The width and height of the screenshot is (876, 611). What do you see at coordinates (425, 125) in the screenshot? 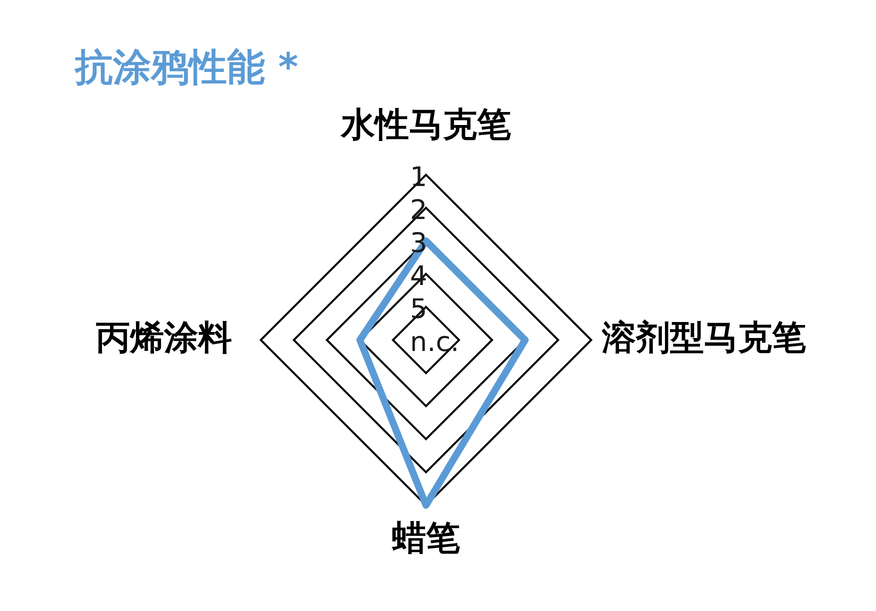
I see `spoke-label: 水性马克笔` at bounding box center [425, 125].